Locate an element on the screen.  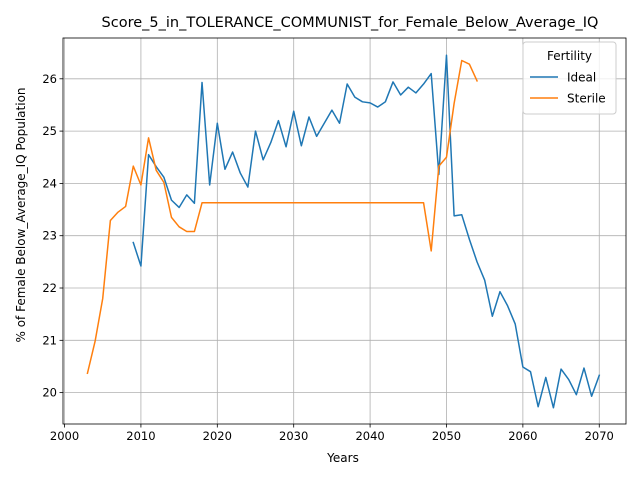
x-tick-label: 2060 is located at coordinates (522, 436).